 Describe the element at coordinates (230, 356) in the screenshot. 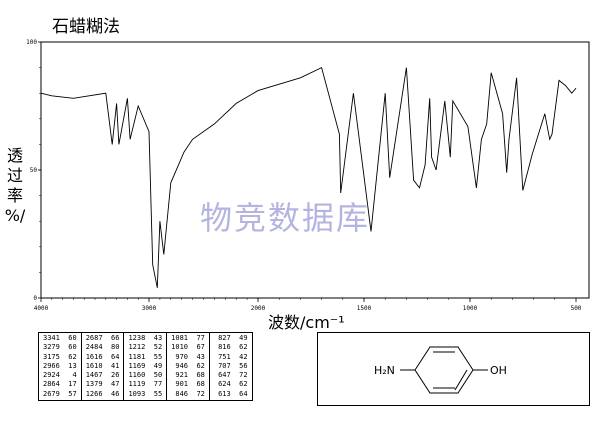

I see `peak-entry: 751 42` at that location.